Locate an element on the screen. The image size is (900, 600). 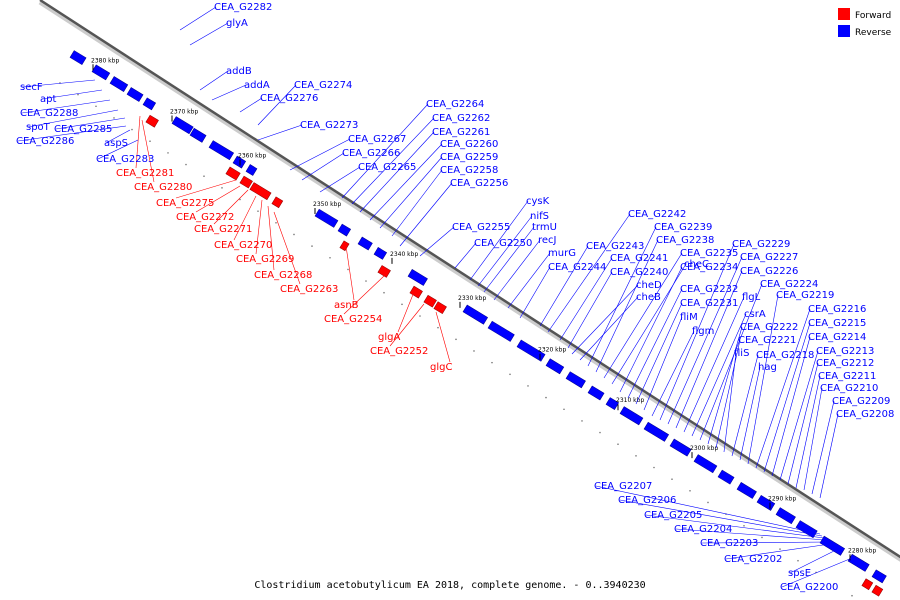
gene-label-reverse: aspS is located at coordinates (116, 143).